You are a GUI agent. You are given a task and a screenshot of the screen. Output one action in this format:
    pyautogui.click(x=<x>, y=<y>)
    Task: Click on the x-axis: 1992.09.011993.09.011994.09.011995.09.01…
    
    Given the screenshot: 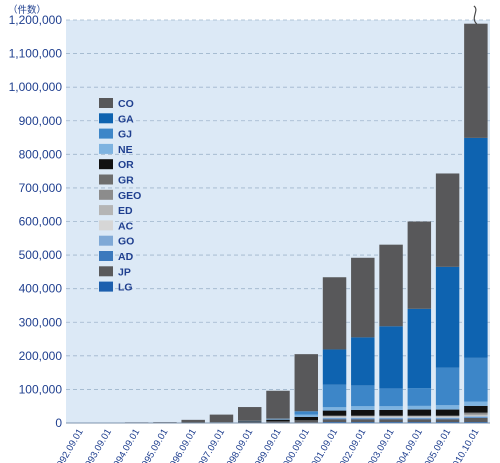 What is the action you would take?
    pyautogui.click(x=266, y=445)
    